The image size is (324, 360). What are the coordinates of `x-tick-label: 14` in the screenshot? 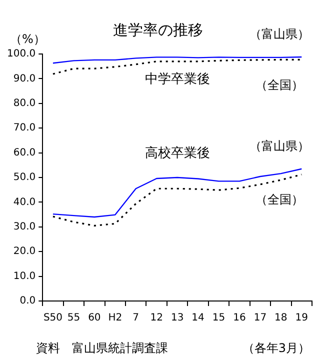 It's located at (198, 318).